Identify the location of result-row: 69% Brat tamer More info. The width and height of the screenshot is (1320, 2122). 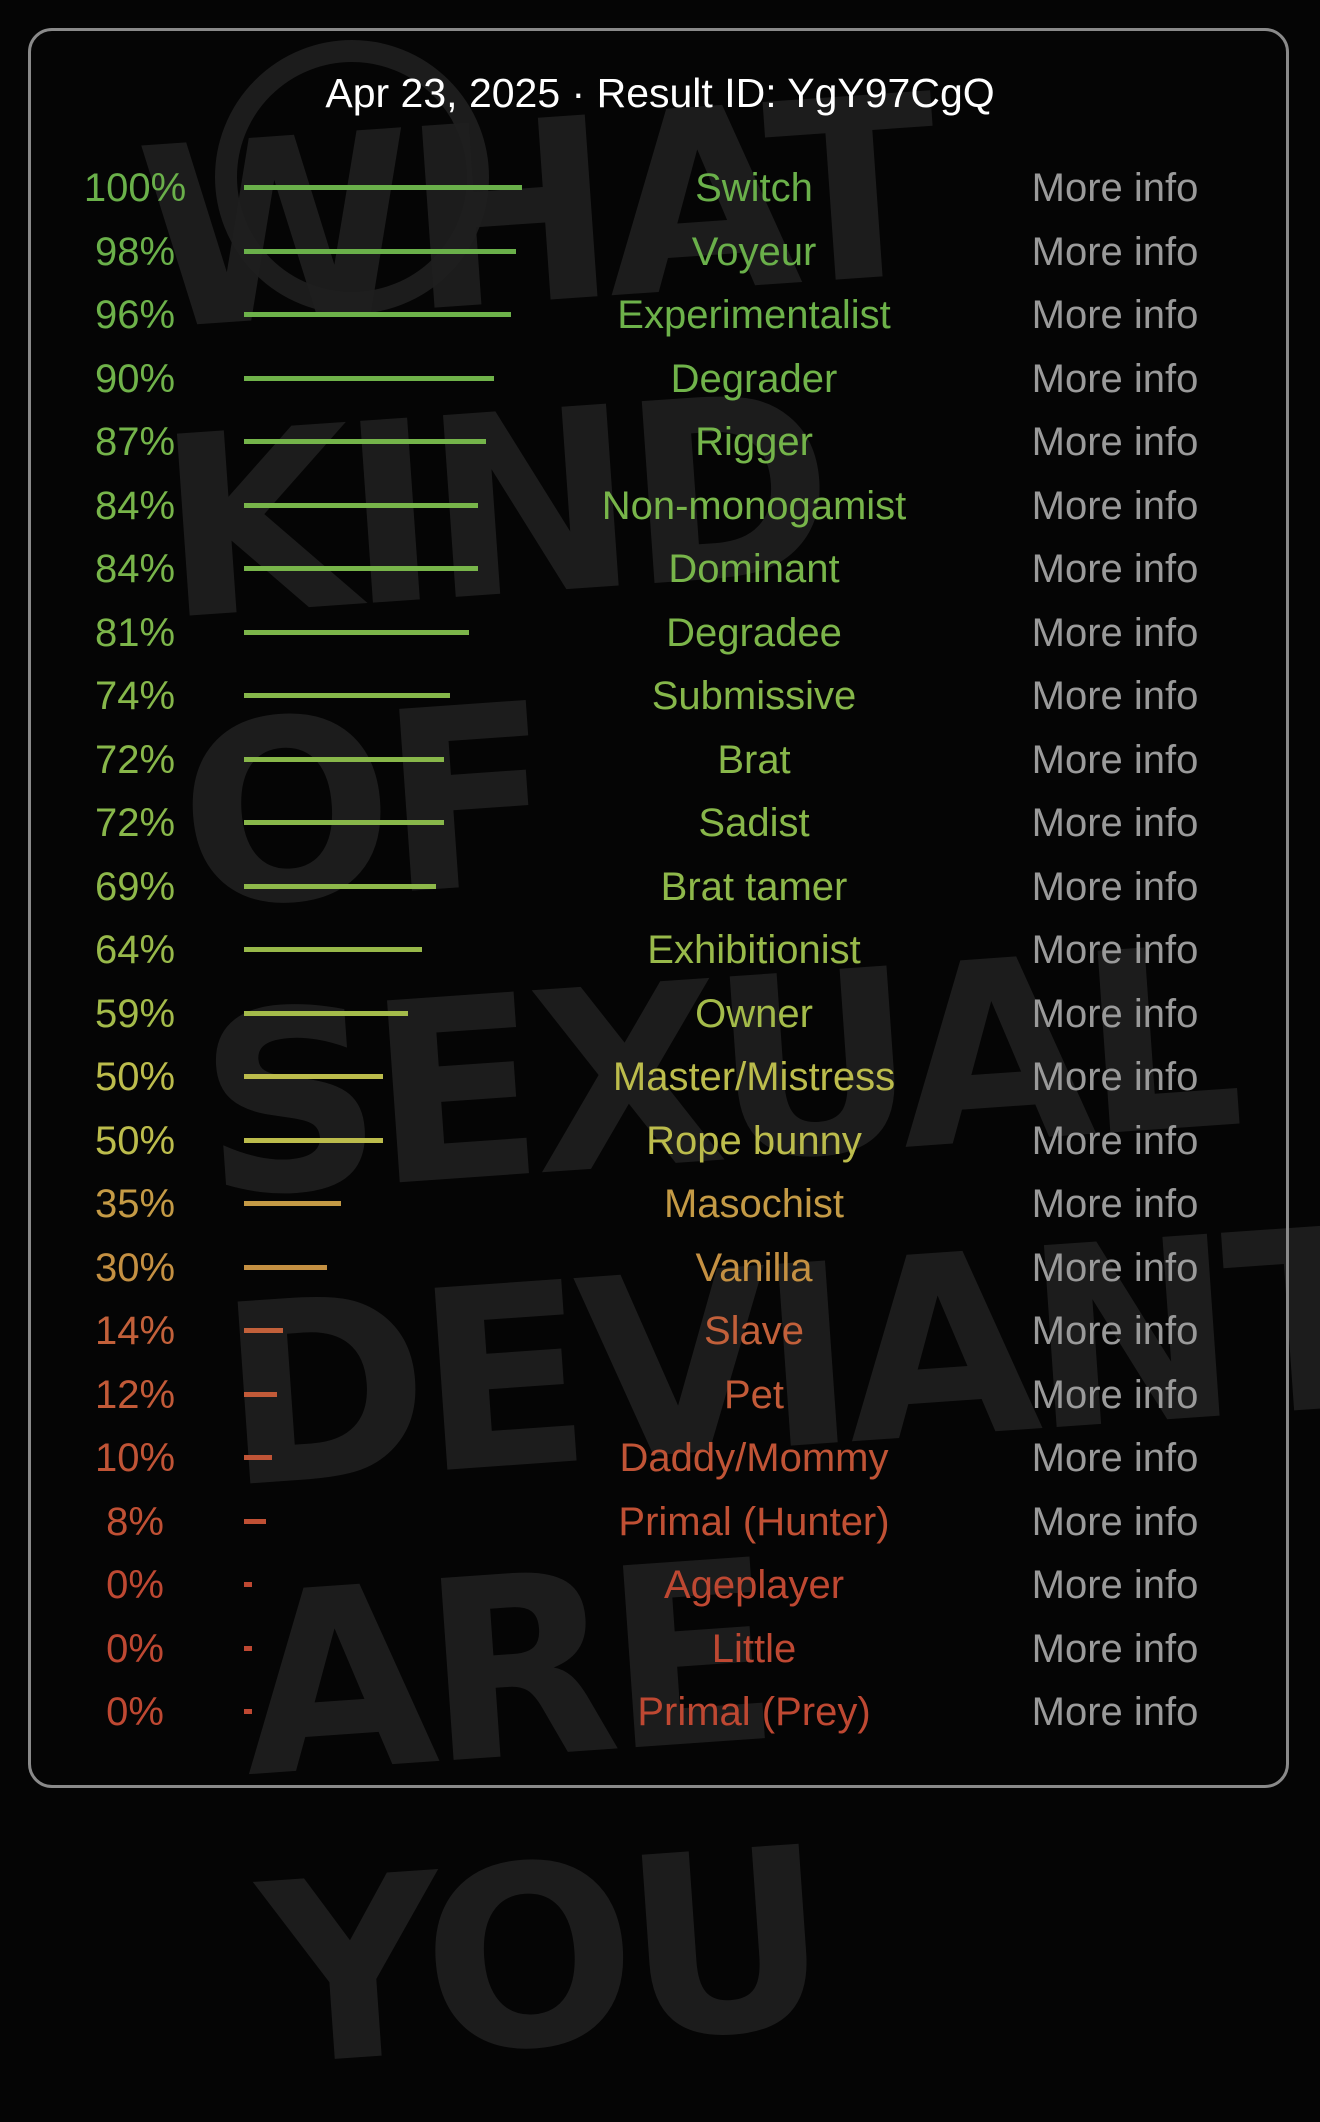
(660, 887).